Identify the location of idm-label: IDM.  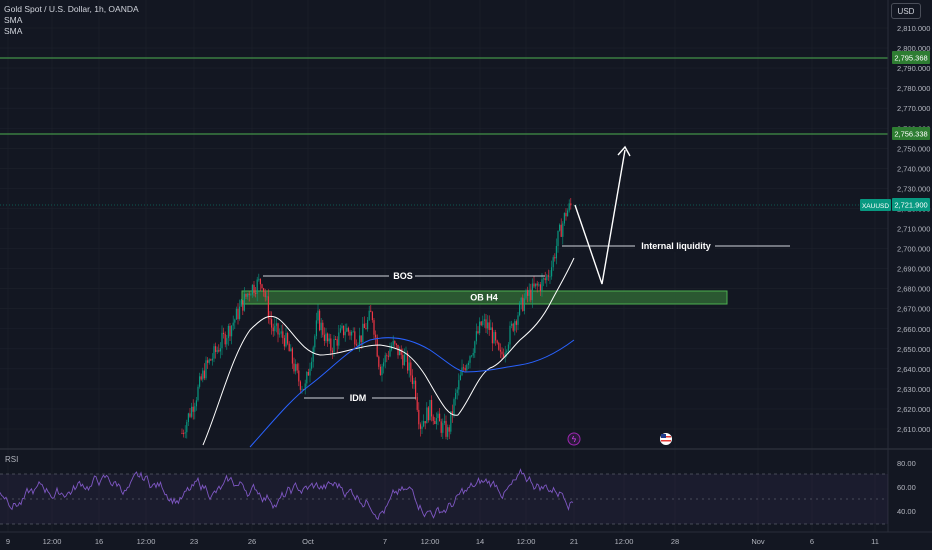
(358, 398).